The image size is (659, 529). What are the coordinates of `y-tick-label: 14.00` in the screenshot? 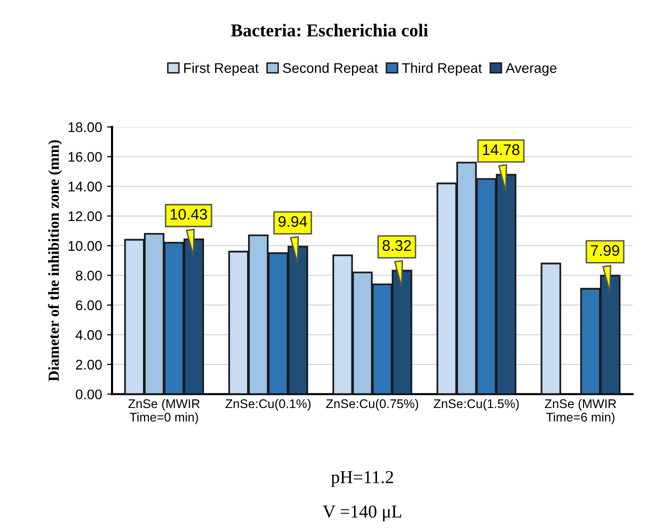 It's located at (85, 187).